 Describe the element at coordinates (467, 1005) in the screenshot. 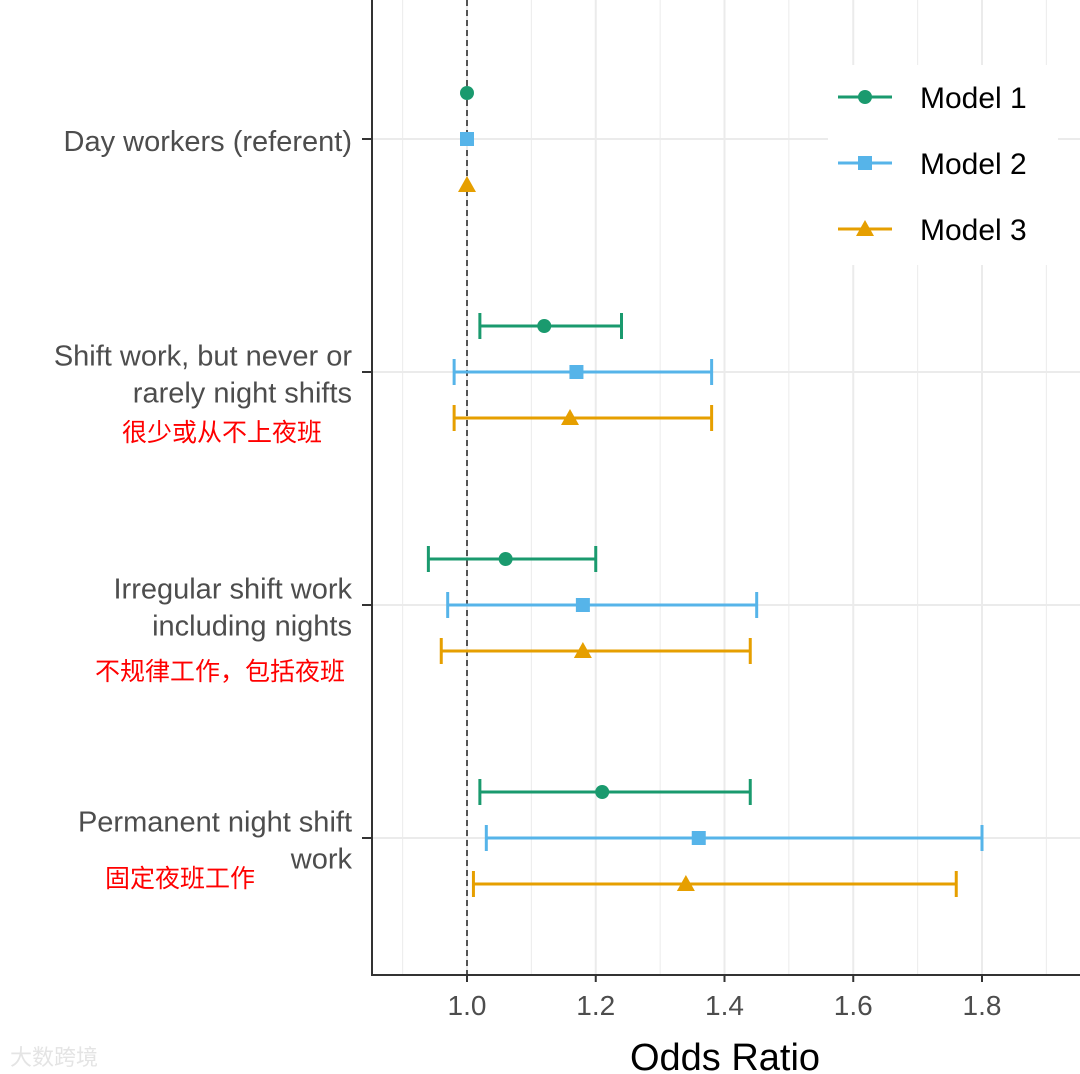

I see `x-tick-label: 1.0` at that location.